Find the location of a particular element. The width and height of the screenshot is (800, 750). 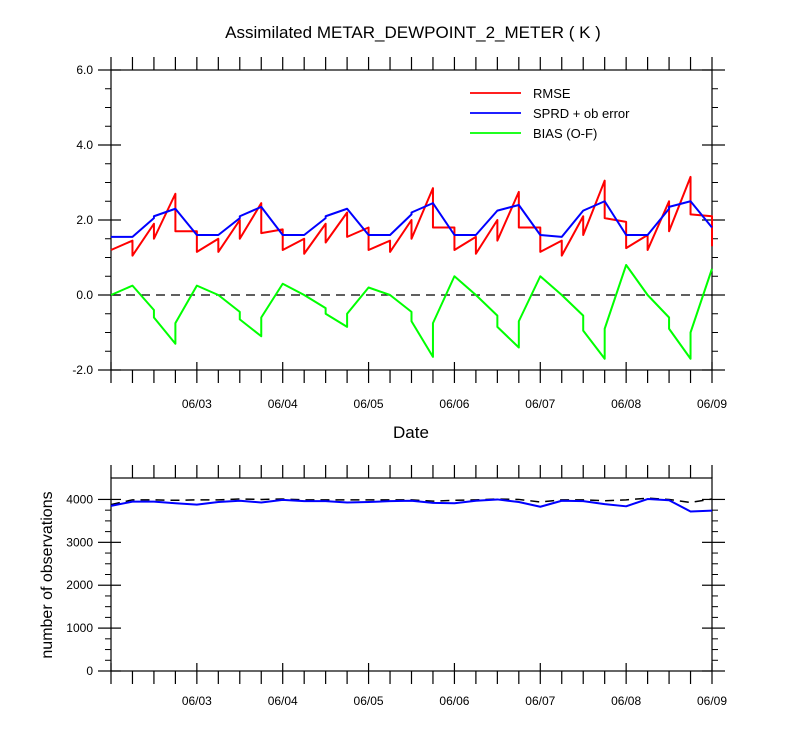

y-tick-label: 0 is located at coordinates (89, 671).